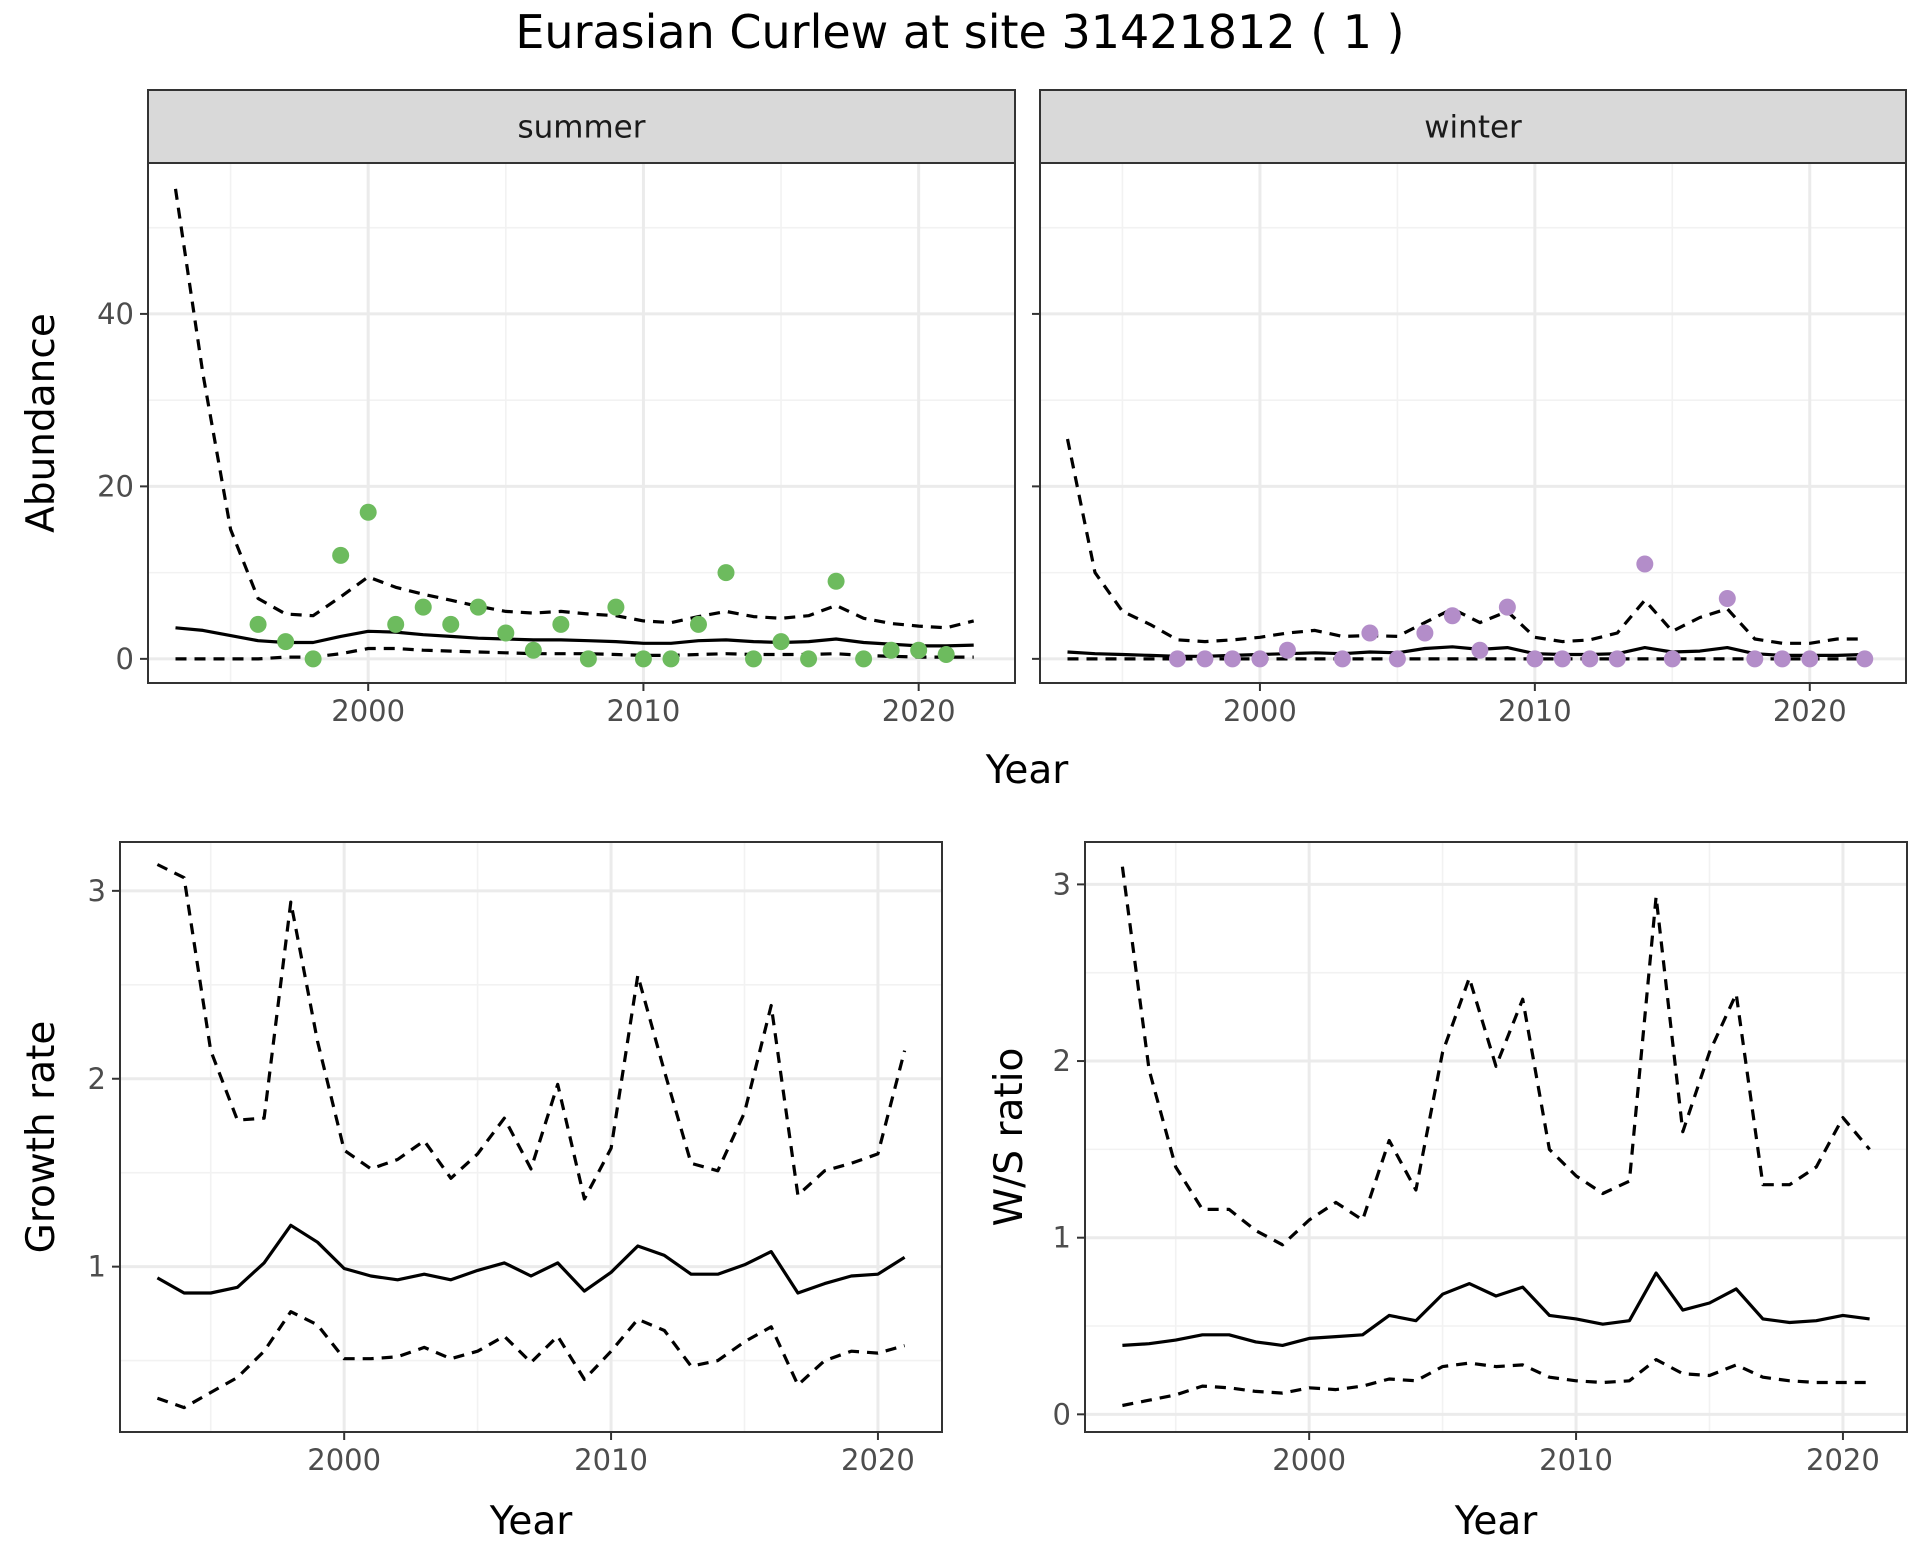 This screenshot has width=1920, height=1560. I want to click on y-axis-title: Growth rate, so click(41, 1137).